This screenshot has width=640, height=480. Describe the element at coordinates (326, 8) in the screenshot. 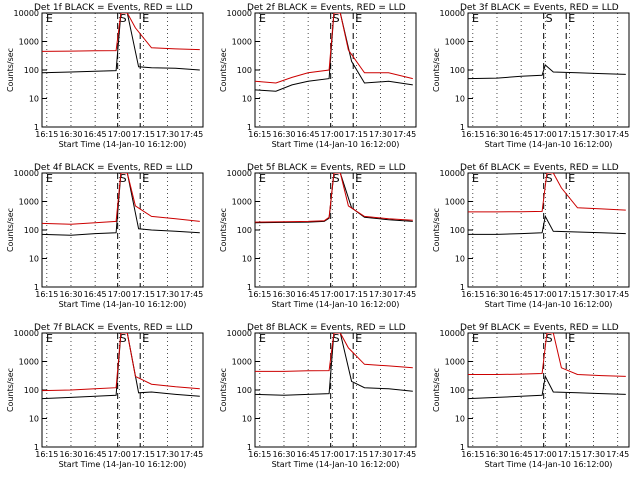

I see `panel-title: Det 2f BLACK = Events, RED = LLD` at that location.